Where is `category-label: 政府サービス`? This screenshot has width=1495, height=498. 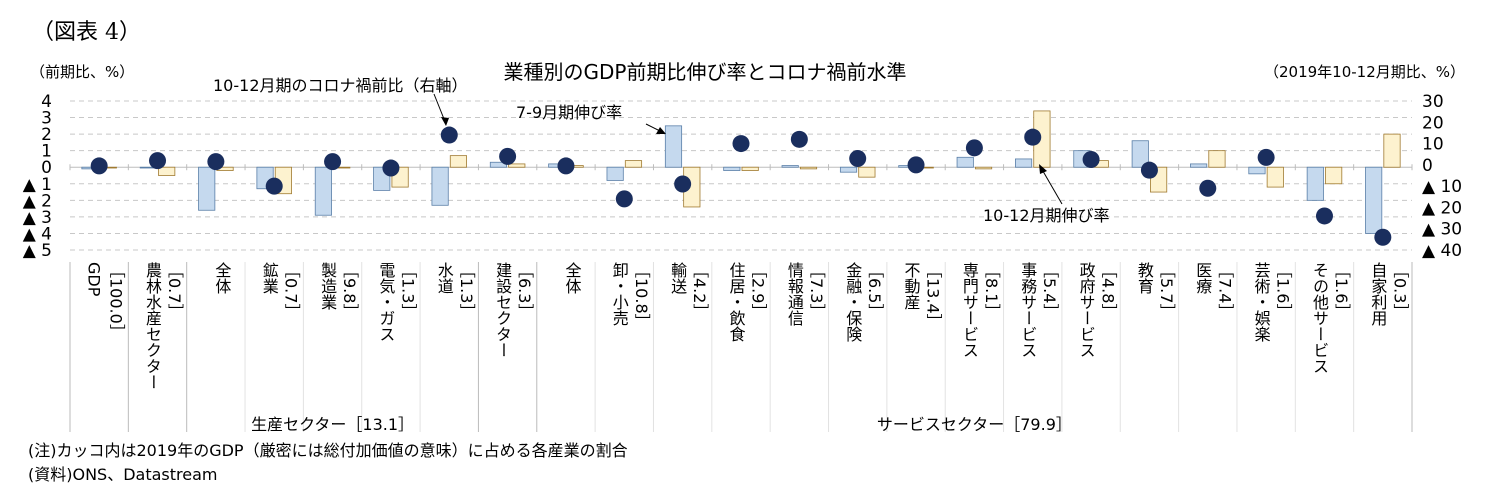 category-label: 政府サービス is located at coordinates (1086, 310).